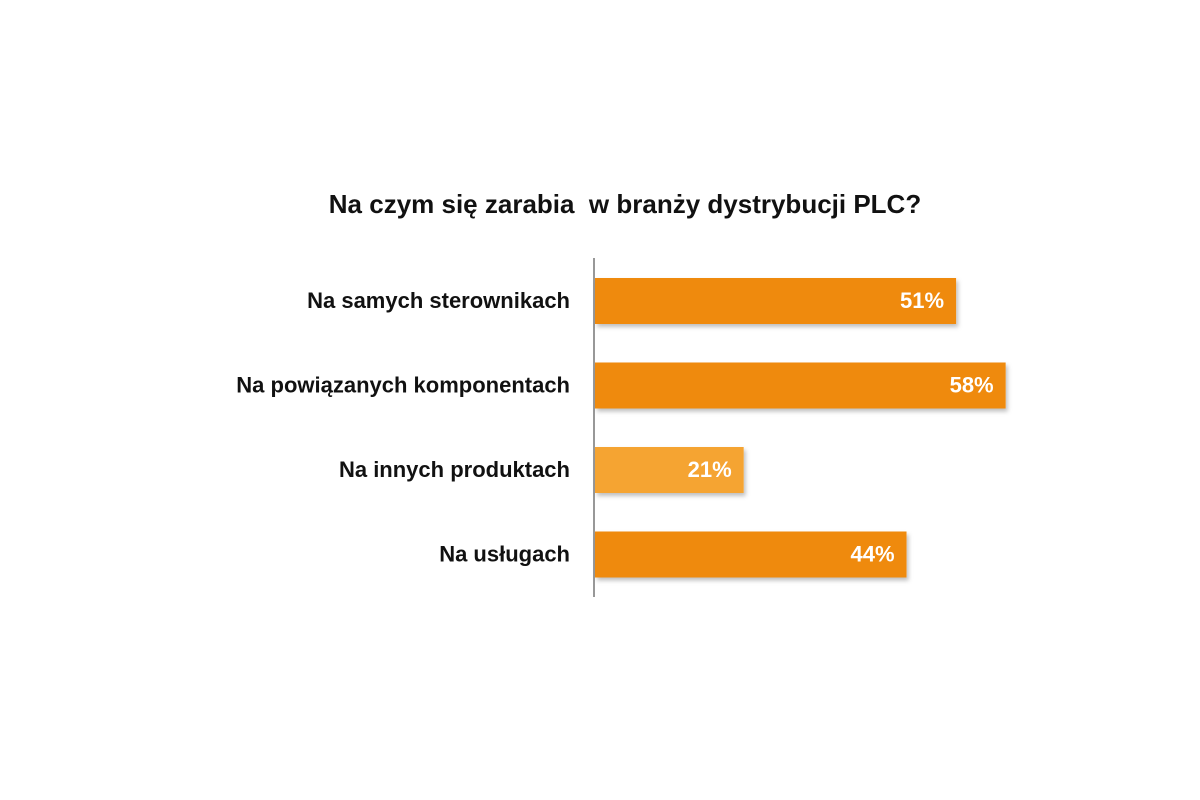 The image size is (1200, 800). I want to click on category-label: Na powiązanych komponentach, so click(403, 384).